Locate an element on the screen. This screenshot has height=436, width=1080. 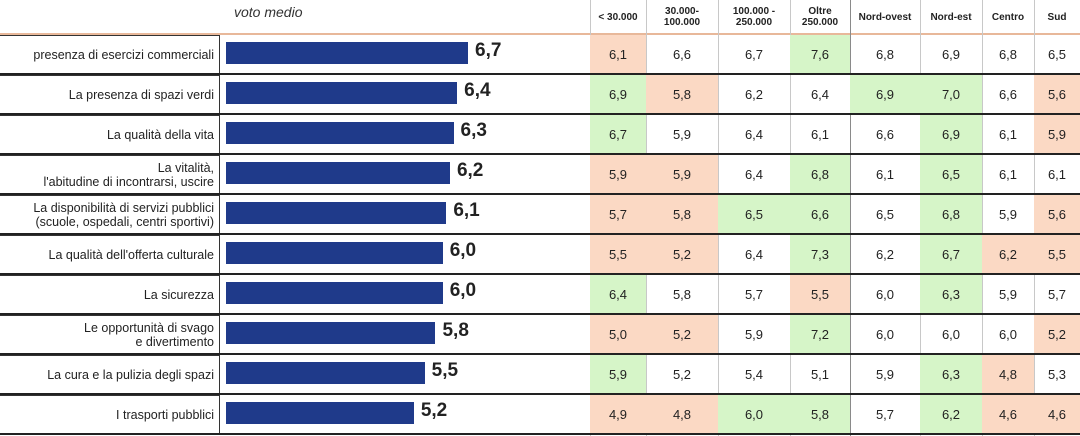
table-cell: 5,1 is located at coordinates (820, 374).